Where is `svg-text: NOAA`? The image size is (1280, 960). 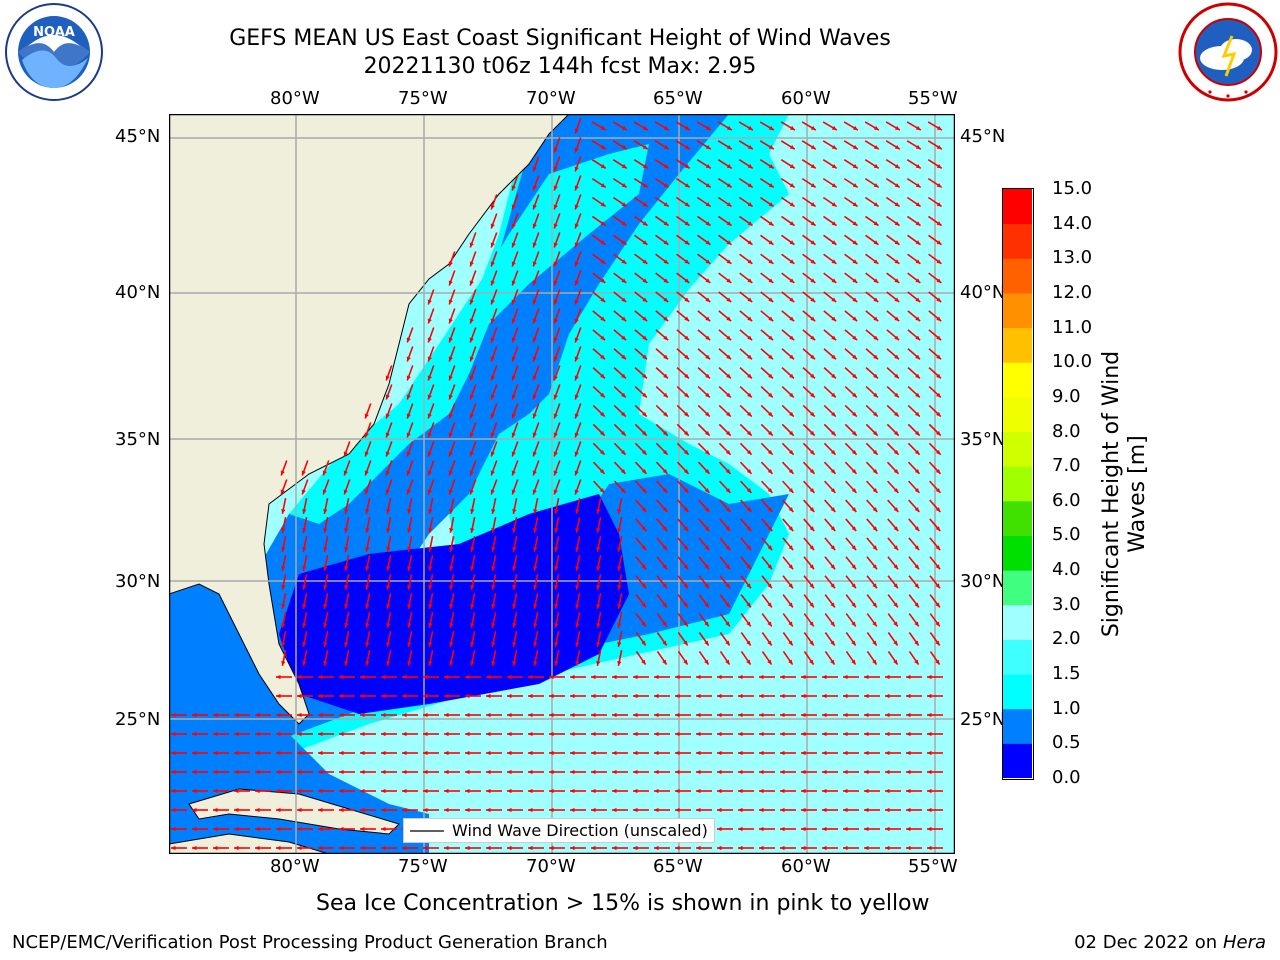 svg-text: NOAA is located at coordinates (54, 32).